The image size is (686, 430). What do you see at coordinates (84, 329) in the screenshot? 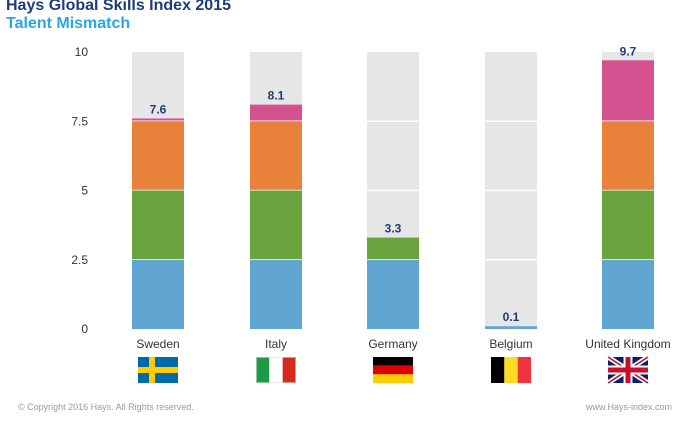
I see `y-tick-label: 0` at bounding box center [84, 329].